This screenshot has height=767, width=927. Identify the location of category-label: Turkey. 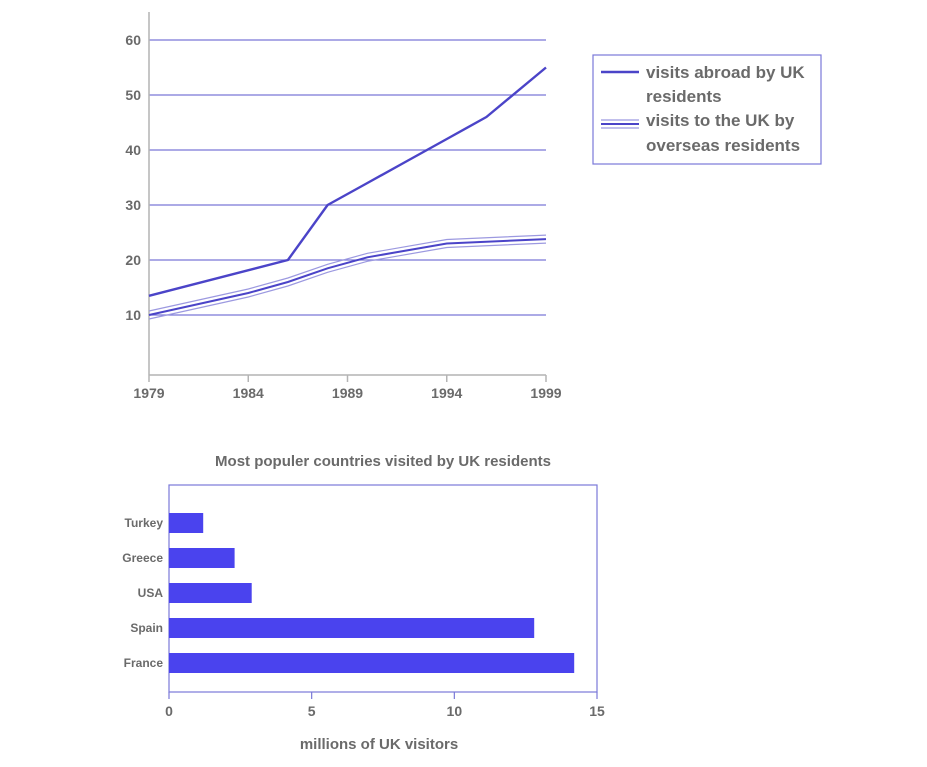
(144, 523).